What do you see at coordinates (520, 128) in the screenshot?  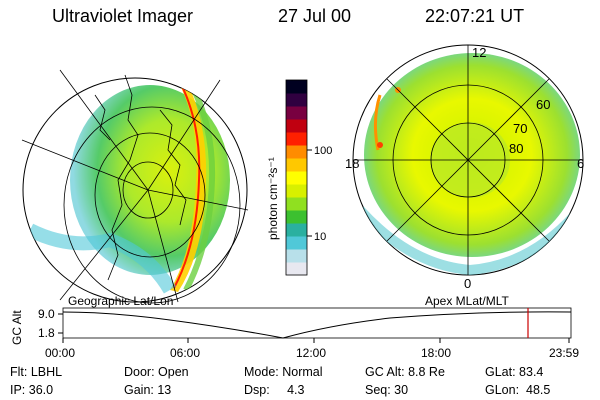 I see `mlat-label-70: 70` at bounding box center [520, 128].